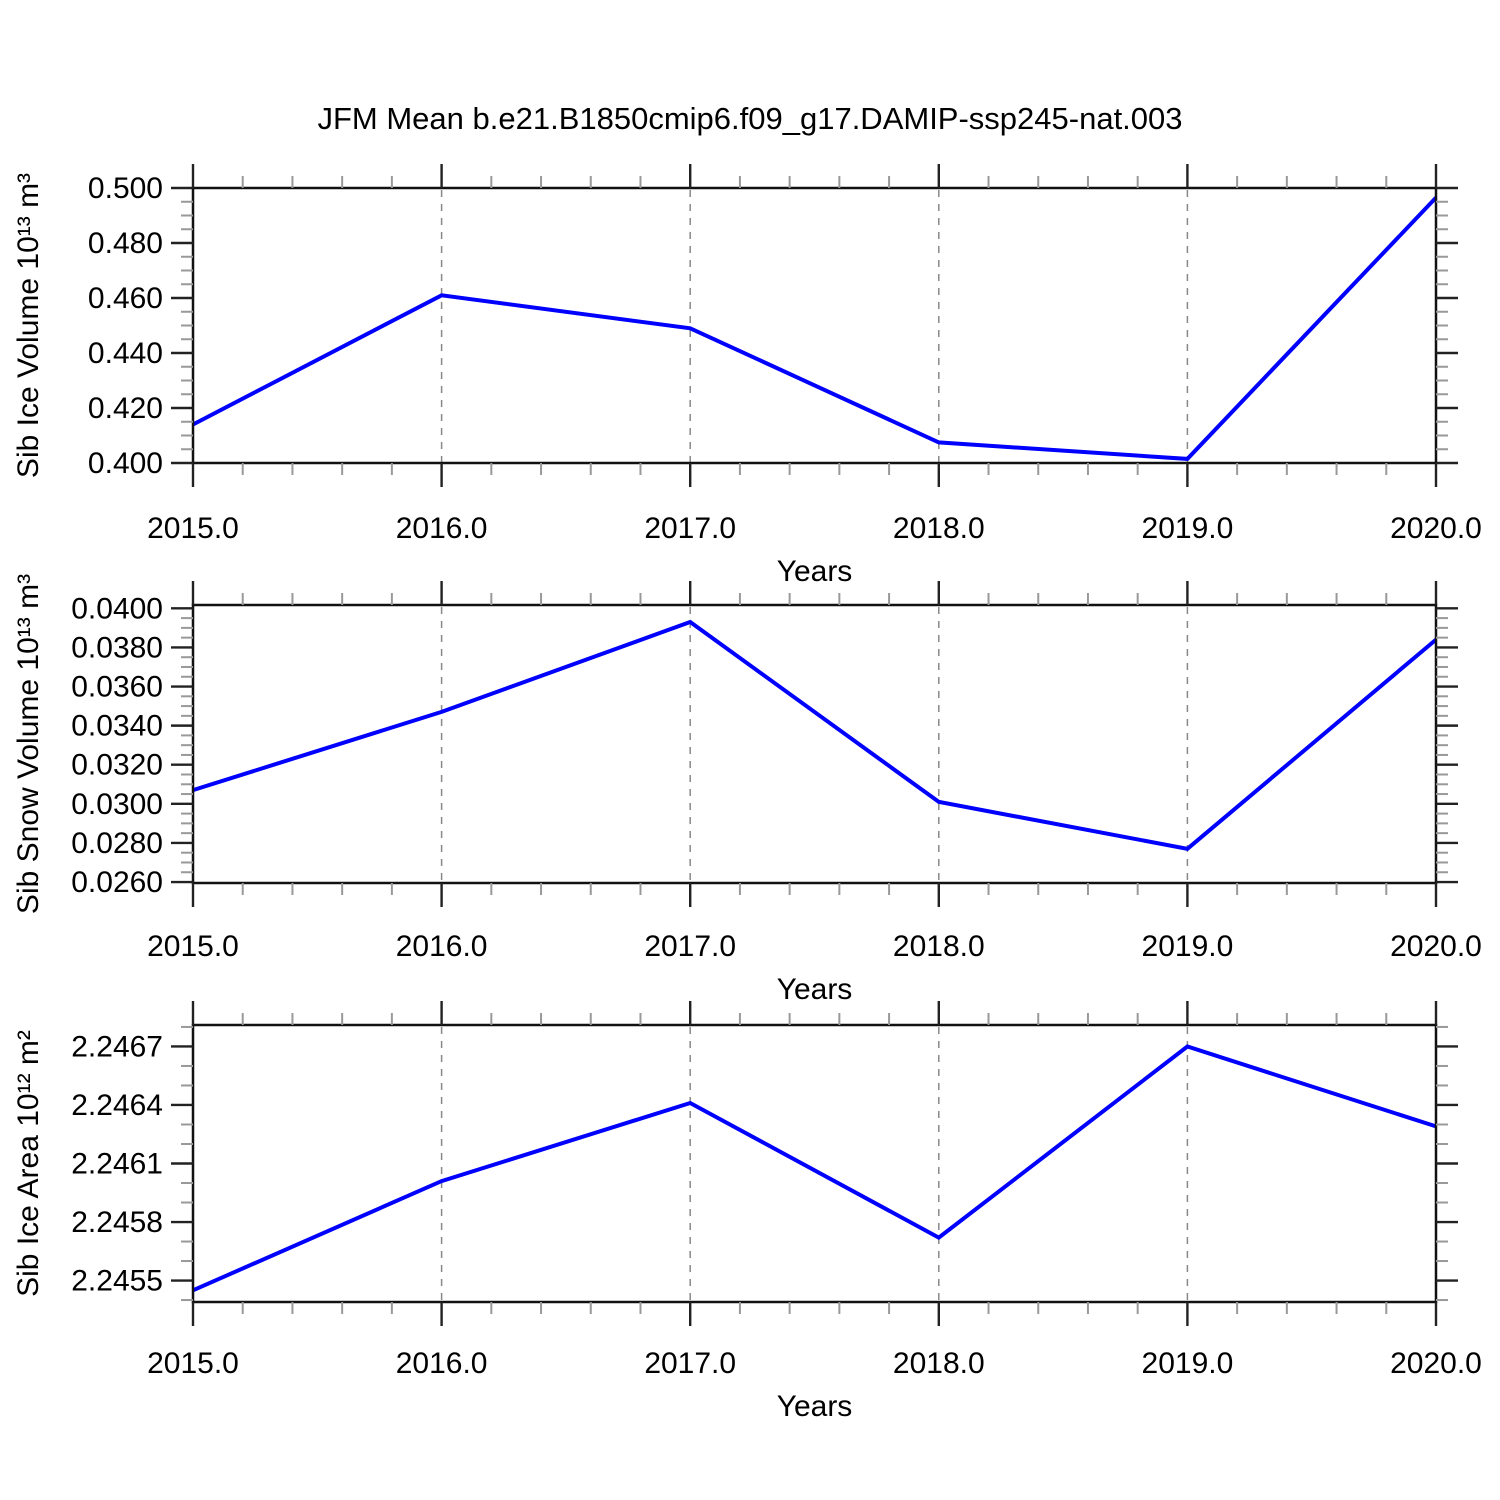 The height and width of the screenshot is (1500, 1500). Describe the element at coordinates (117, 647) in the screenshot. I see `y-tick-label: 0.0380` at that location.